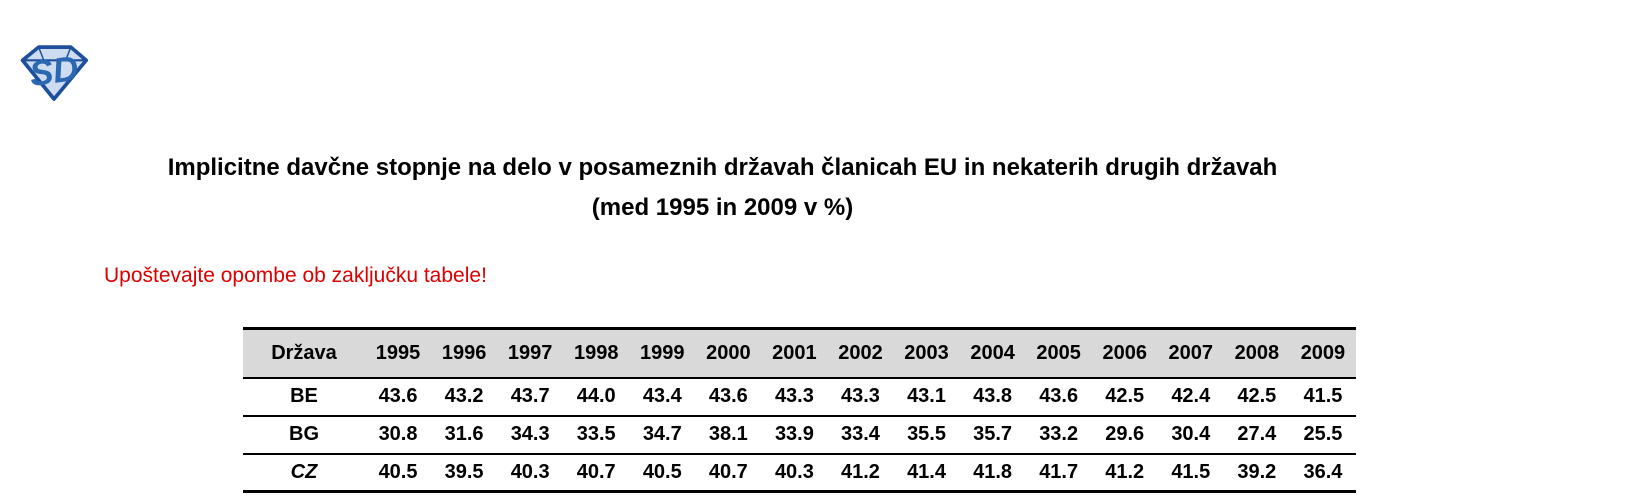 The width and height of the screenshot is (1637, 503). Describe the element at coordinates (1323, 352) in the screenshot. I see `column-header-year: 2009` at that location.